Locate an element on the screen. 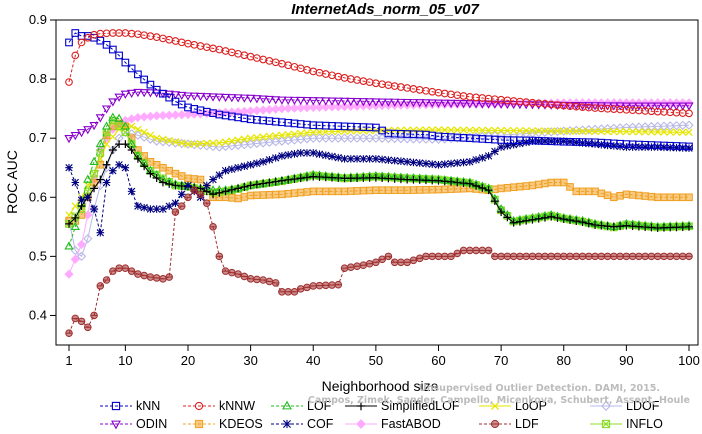 The image size is (702, 434). x-tick-label: 90 is located at coordinates (626, 360).